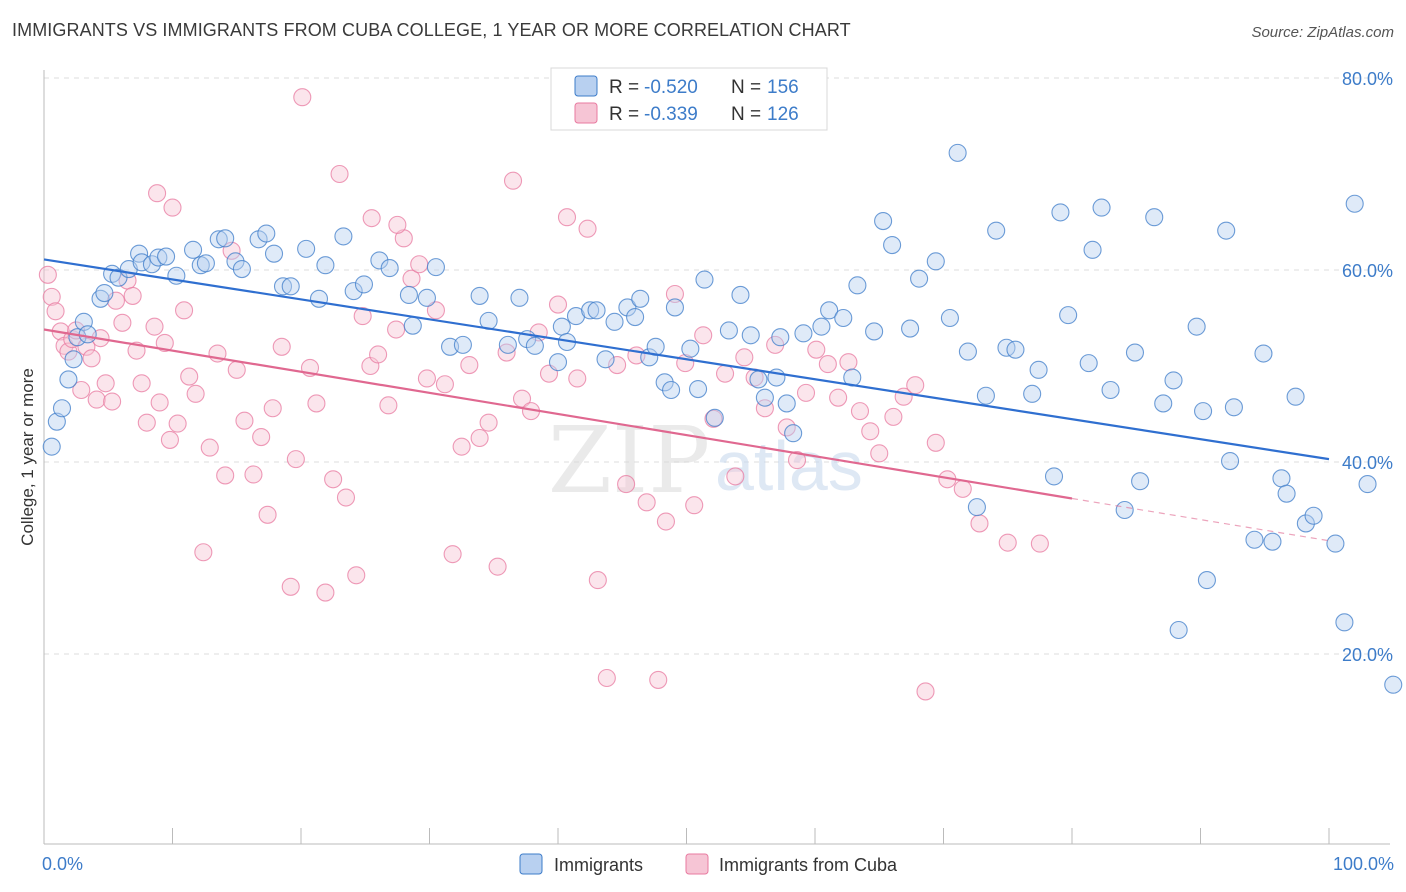  Describe the element at coordinates (708, 864) in the screenshot. I see `bottom-legend: Immigrants Immigrants from Cuba` at that location.